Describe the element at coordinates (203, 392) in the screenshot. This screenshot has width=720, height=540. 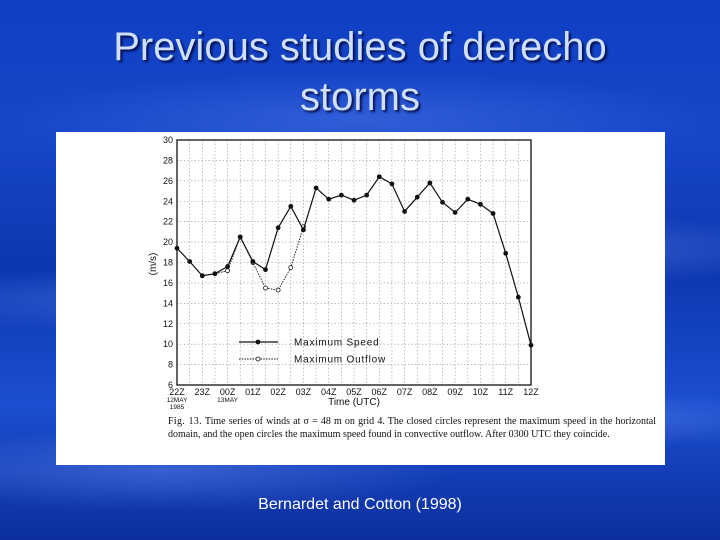
I see `x-tick-label: 23Z` at that location.